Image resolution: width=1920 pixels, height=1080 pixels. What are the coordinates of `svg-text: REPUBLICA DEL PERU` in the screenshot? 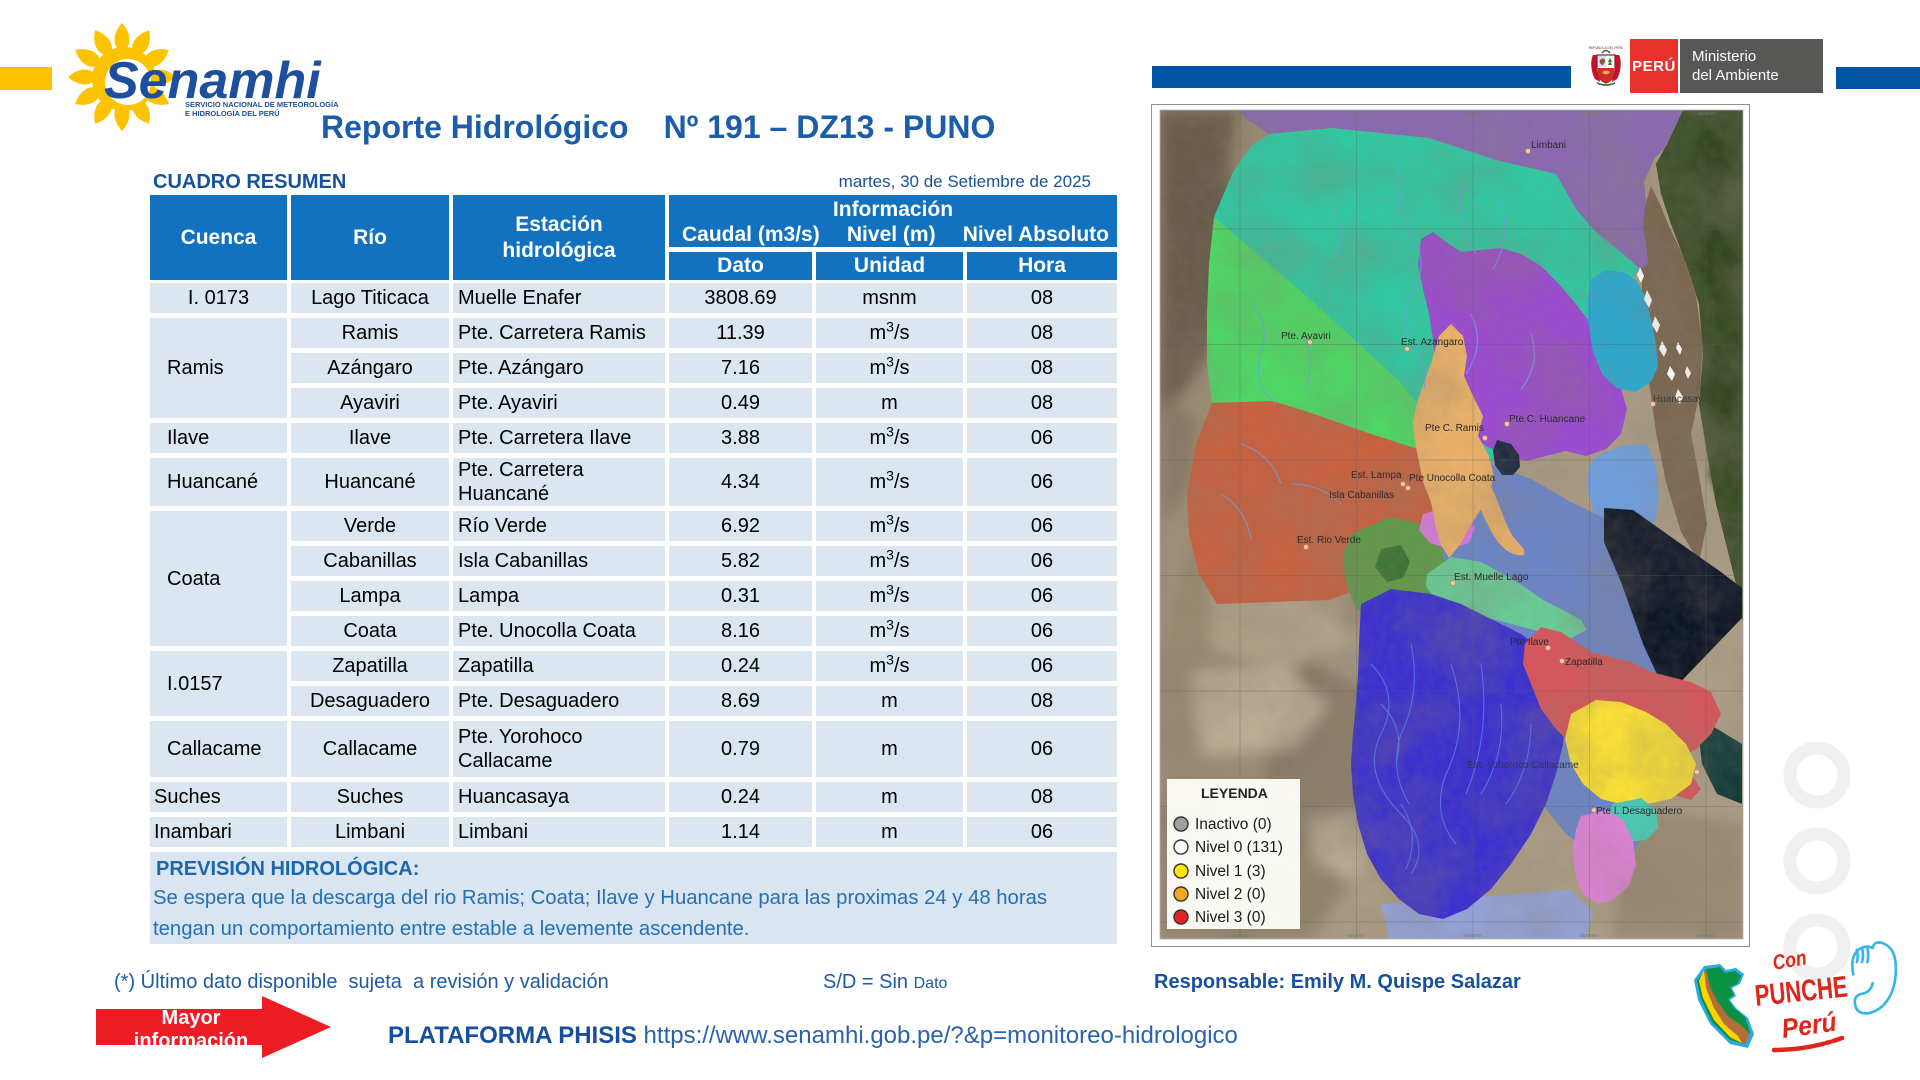 It's located at (1606, 48).